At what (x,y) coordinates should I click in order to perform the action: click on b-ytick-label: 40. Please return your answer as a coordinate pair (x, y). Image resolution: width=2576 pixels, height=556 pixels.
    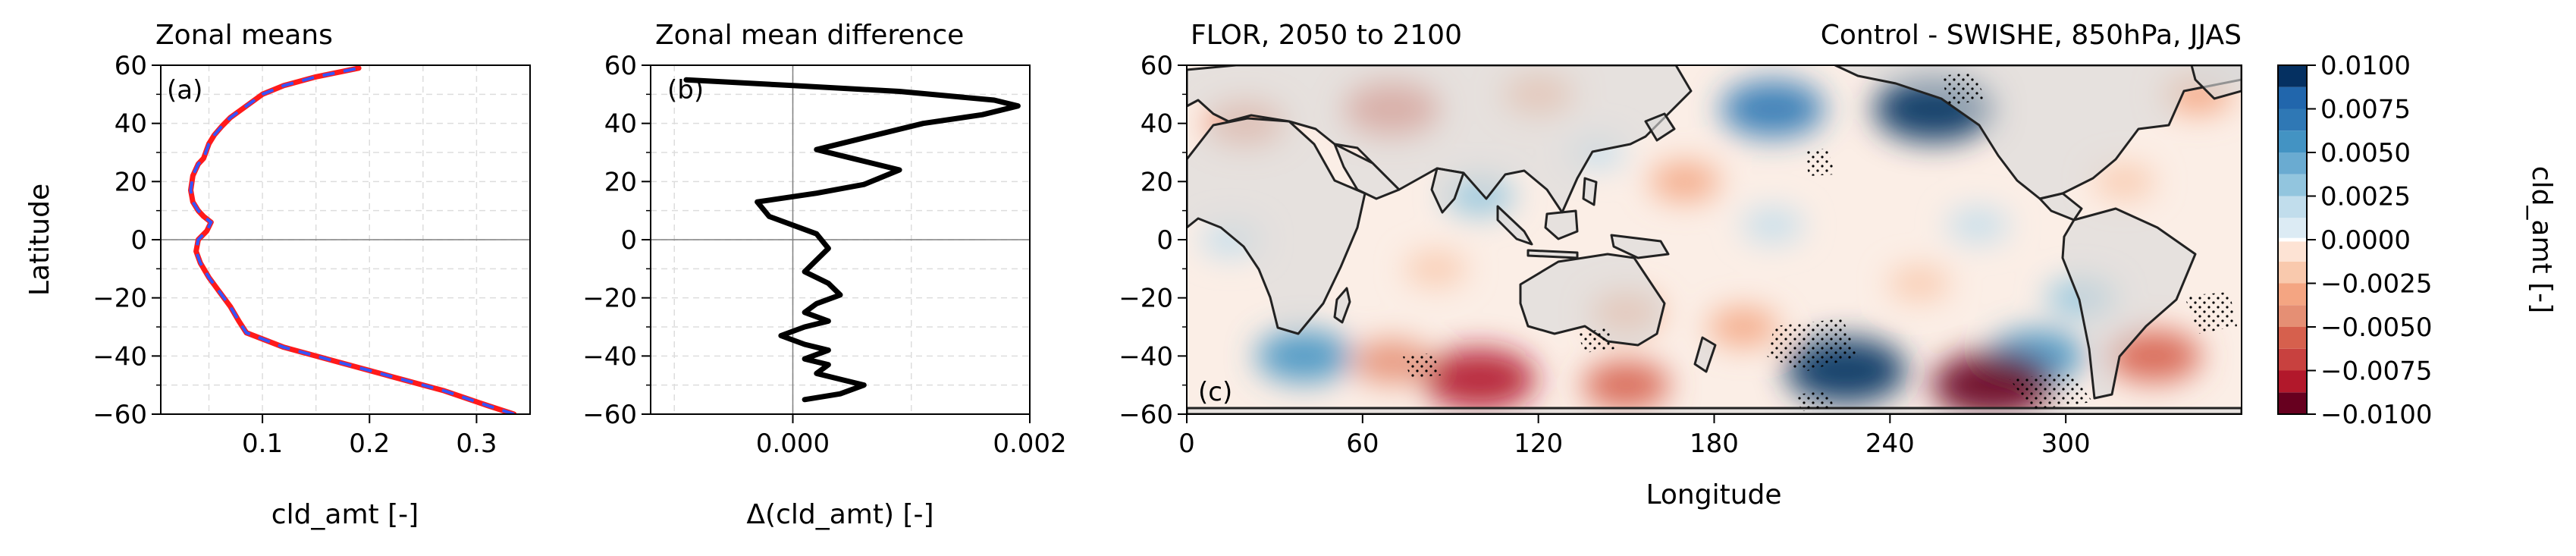
    Looking at the image, I should click on (620, 124).